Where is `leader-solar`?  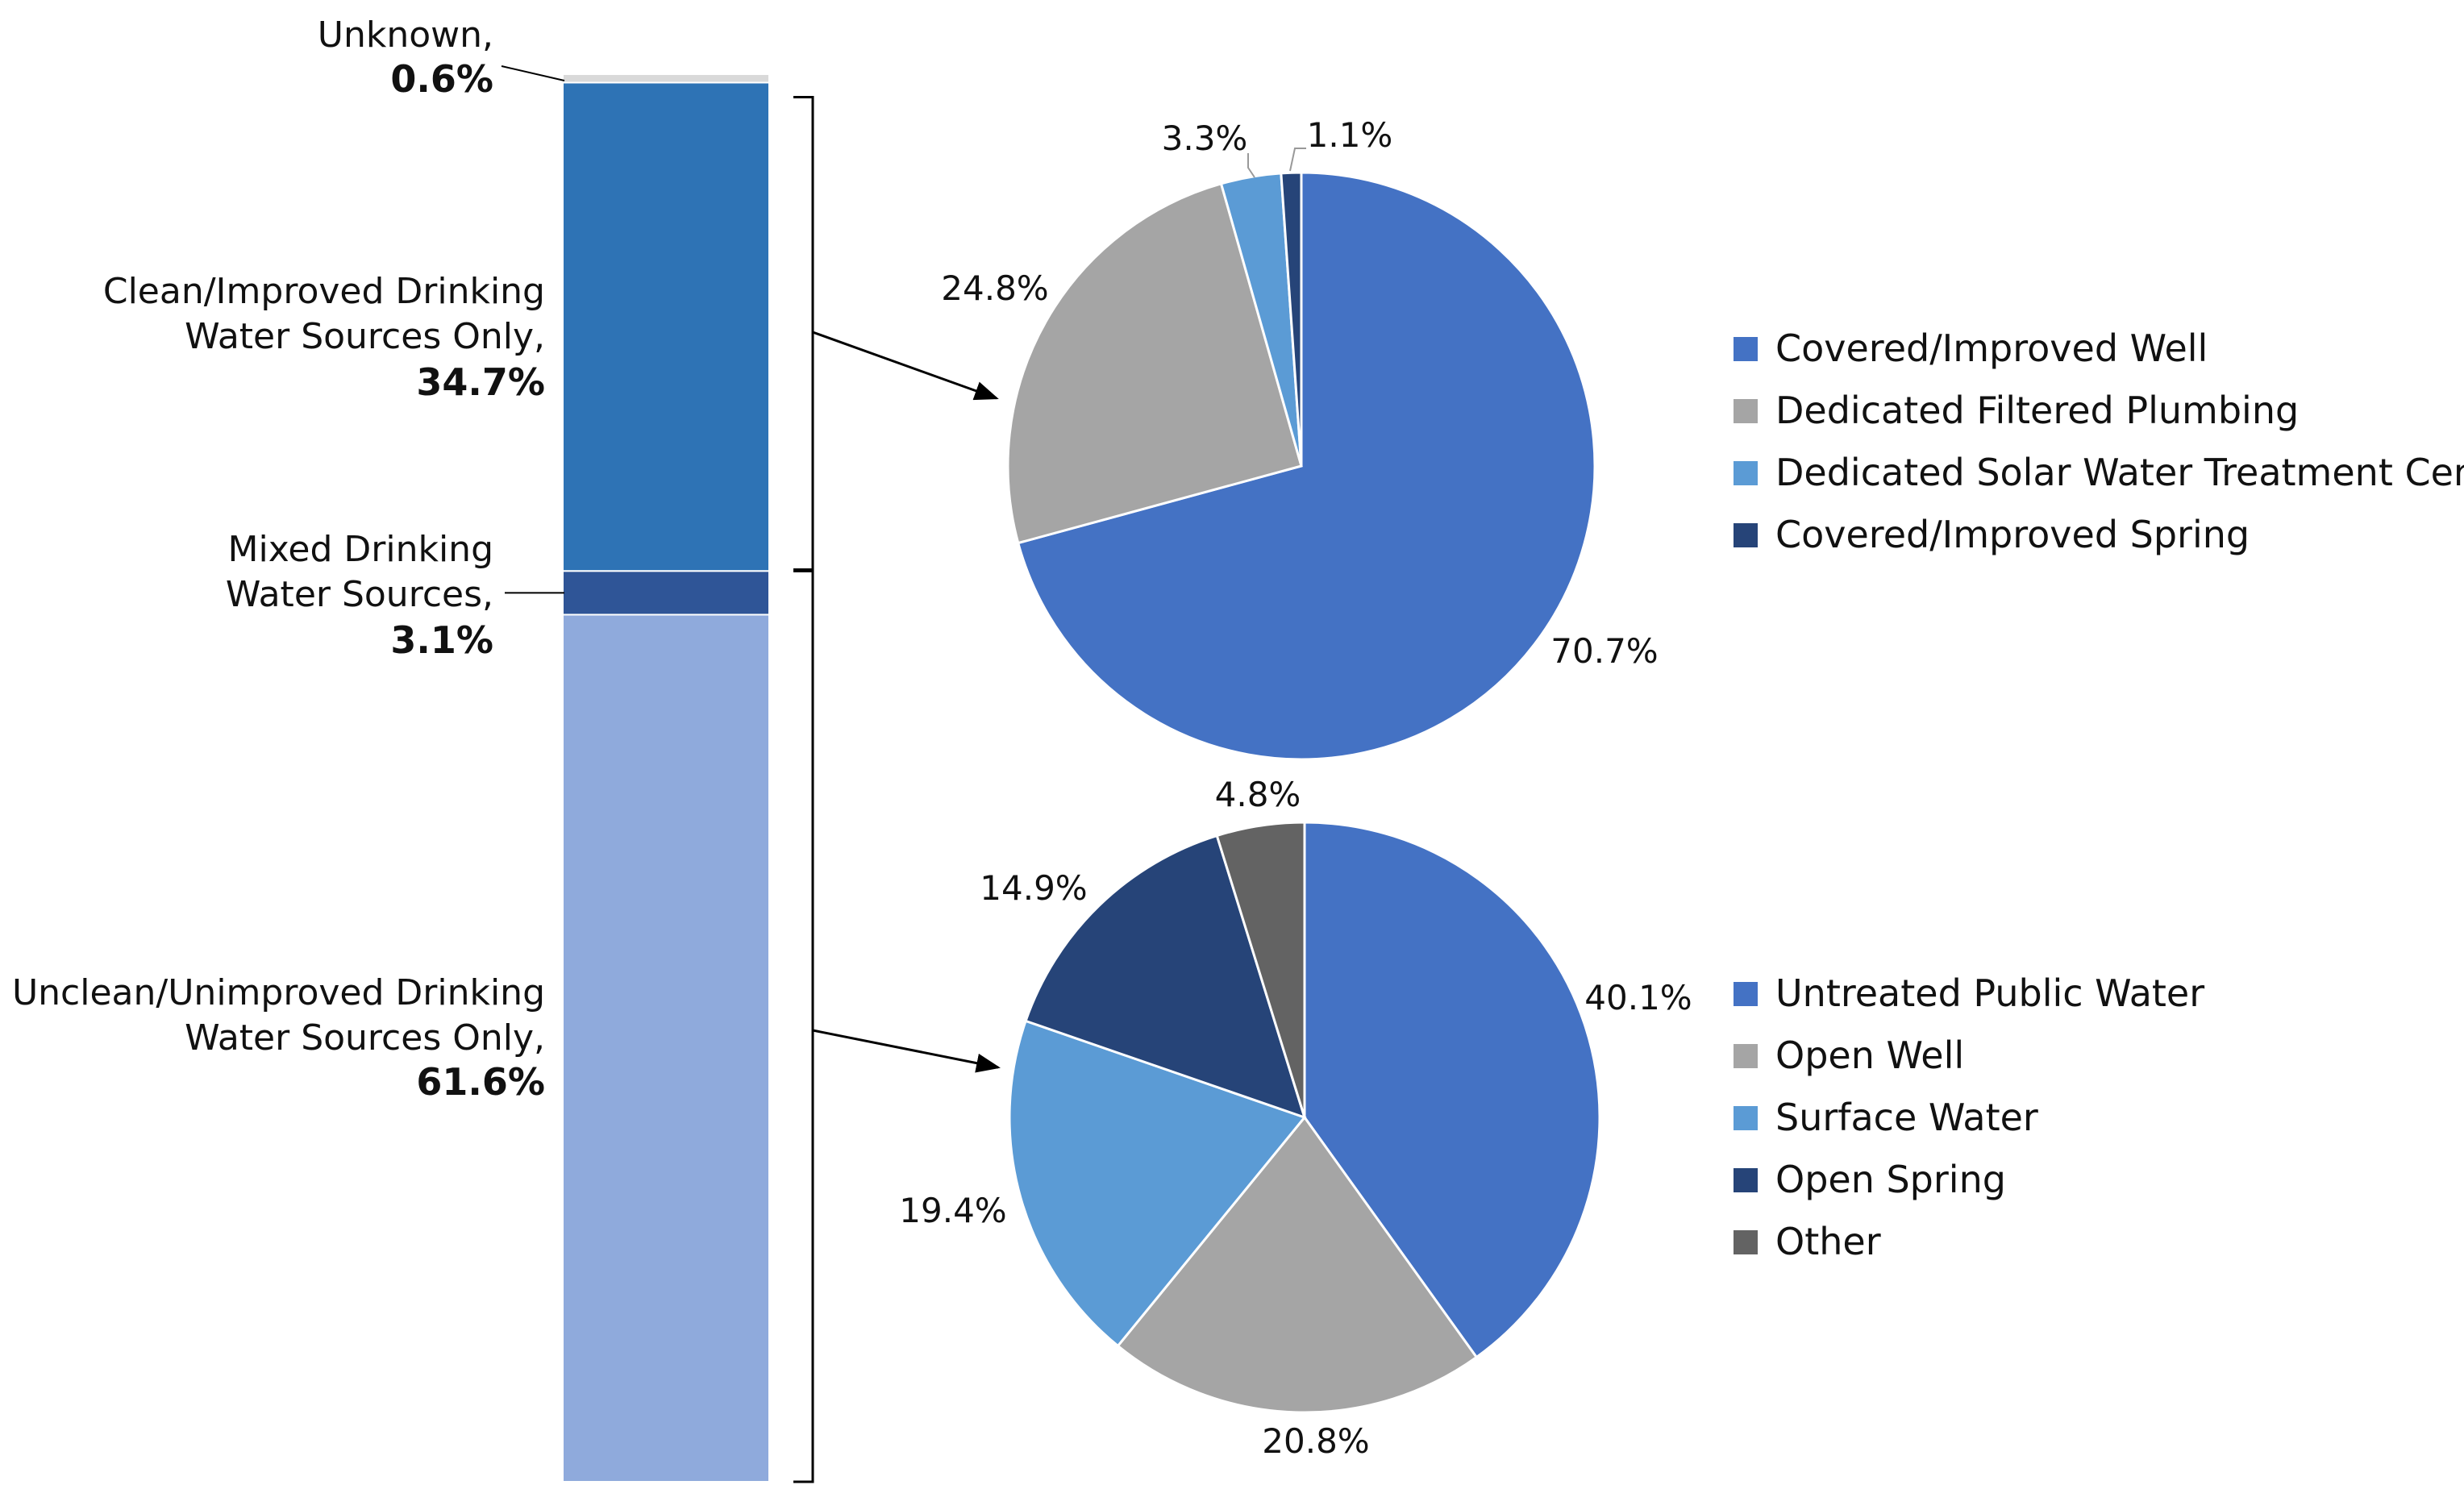 leader-solar is located at coordinates (1251, 165).